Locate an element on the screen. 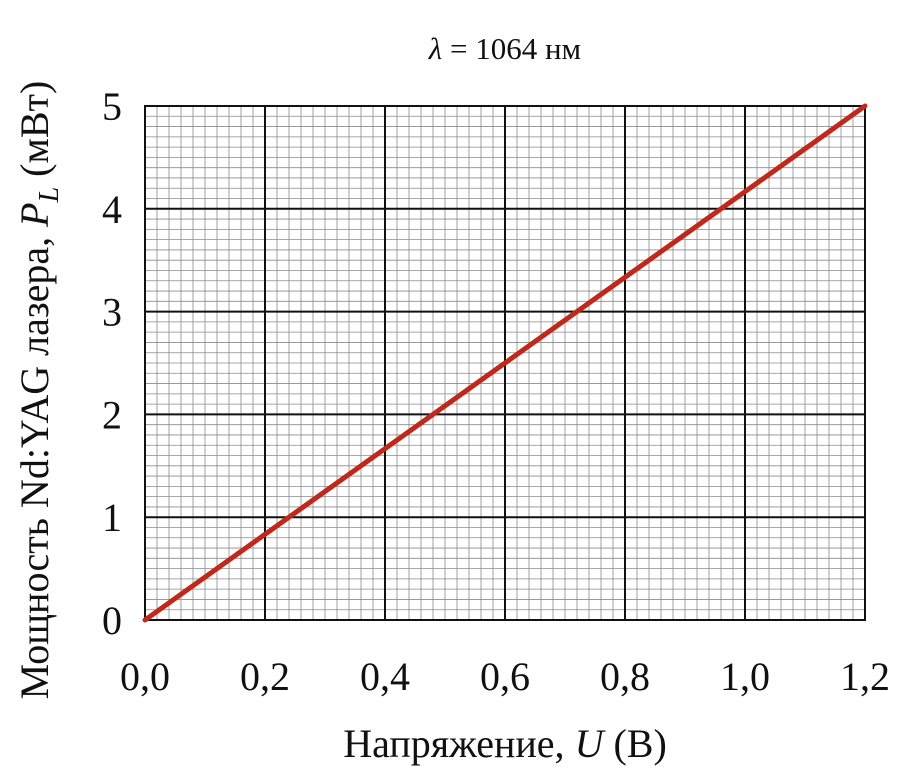  x-axis-label-unit: (В) is located at coordinates (634, 743).